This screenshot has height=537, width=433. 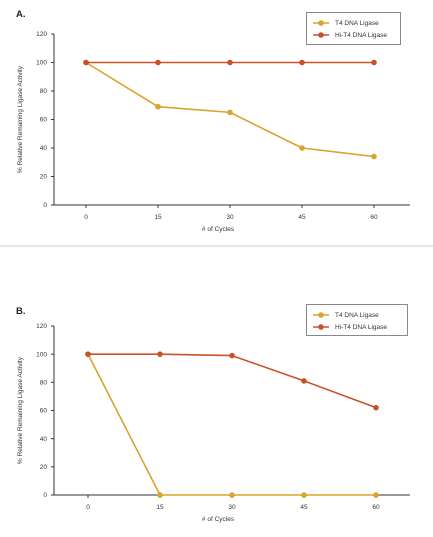 What do you see at coordinates (21, 311) in the screenshot?
I see `panel-label: B.` at bounding box center [21, 311].